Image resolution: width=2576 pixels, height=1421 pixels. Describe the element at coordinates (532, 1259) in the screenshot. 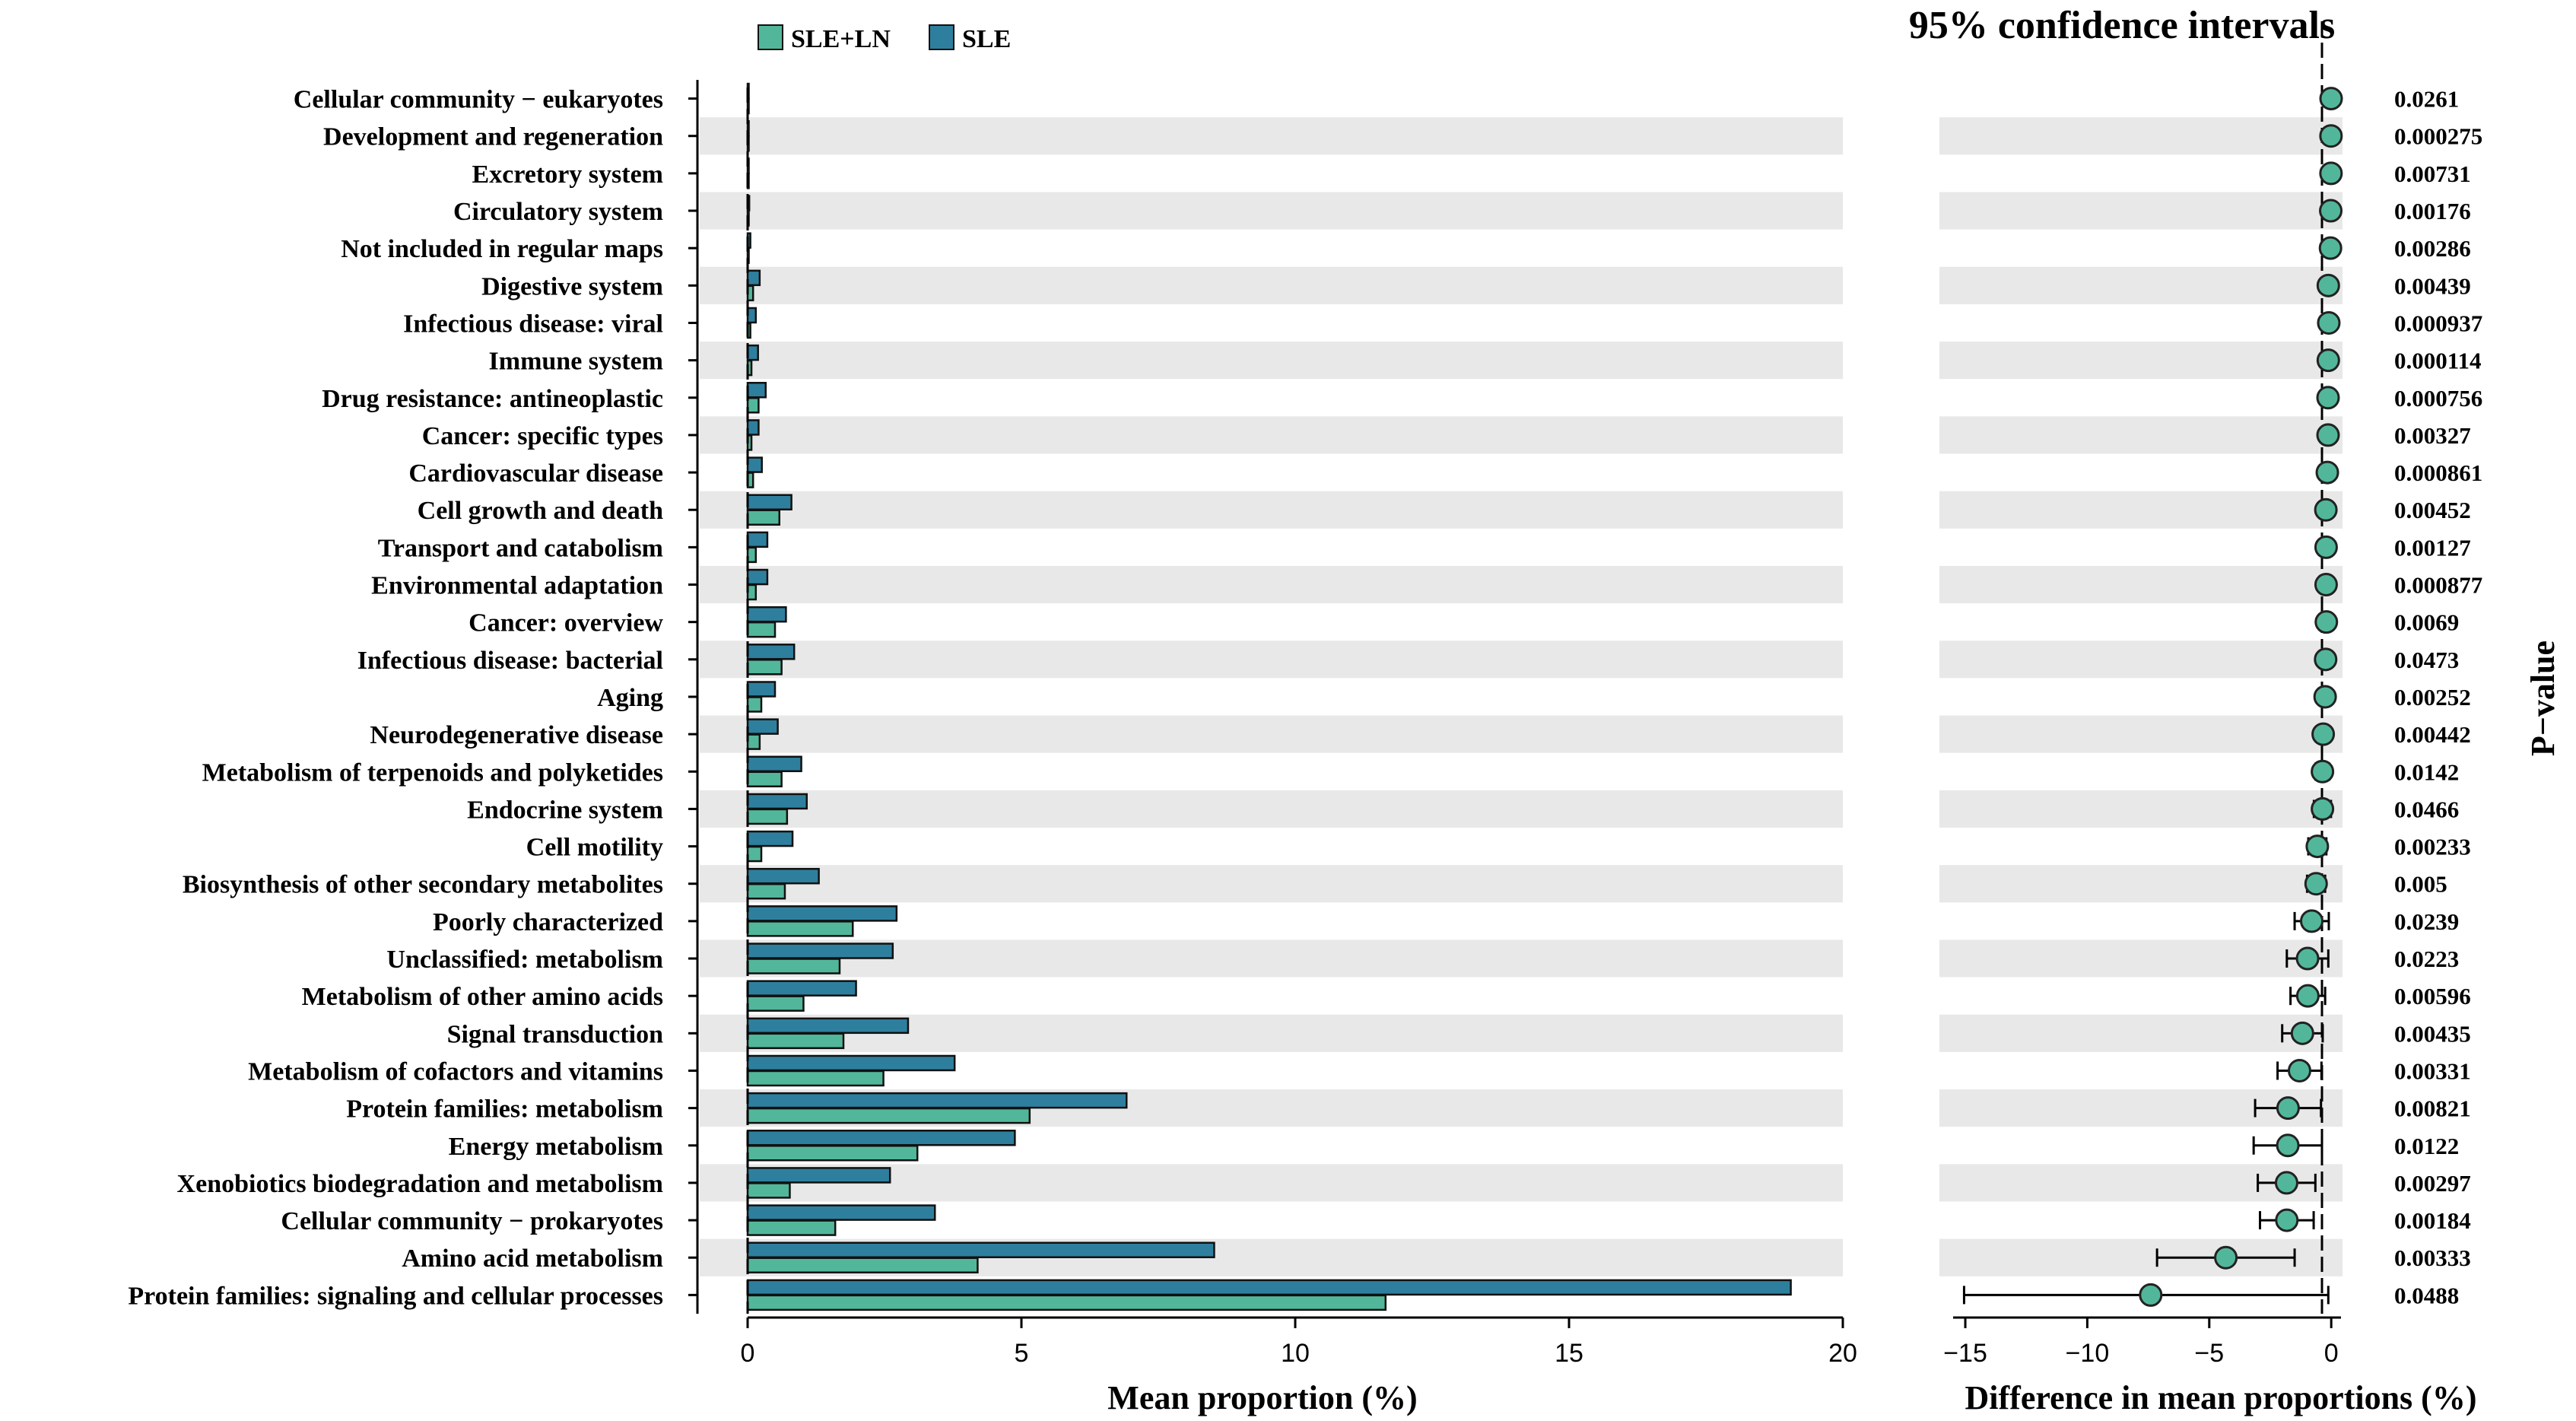

I see `category-label: Amino acid metabolism` at that location.